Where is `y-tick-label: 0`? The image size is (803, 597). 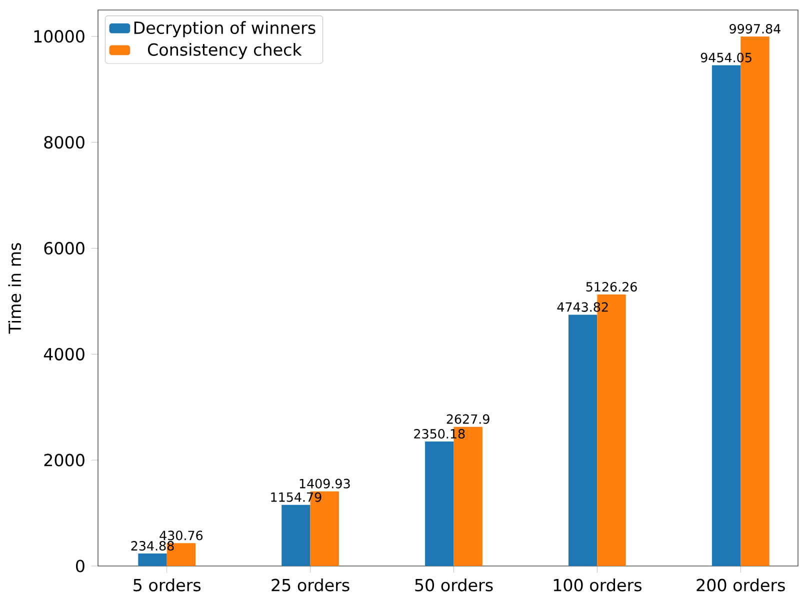 y-tick-label: 0 is located at coordinates (80, 566).